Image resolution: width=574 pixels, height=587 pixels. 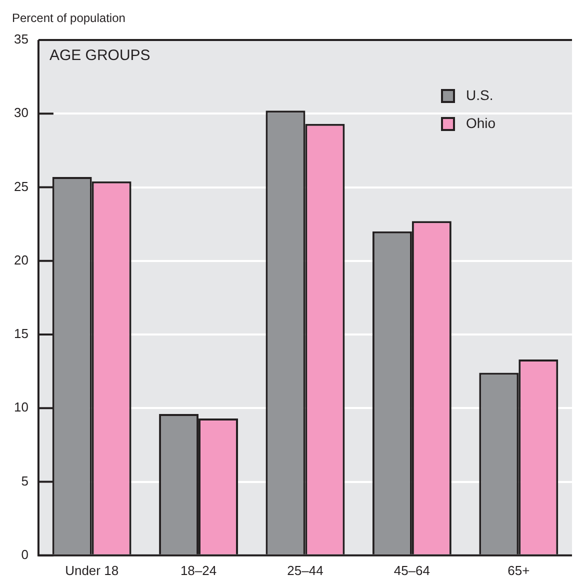 I want to click on x-tick-label: 65+, so click(x=519, y=570).